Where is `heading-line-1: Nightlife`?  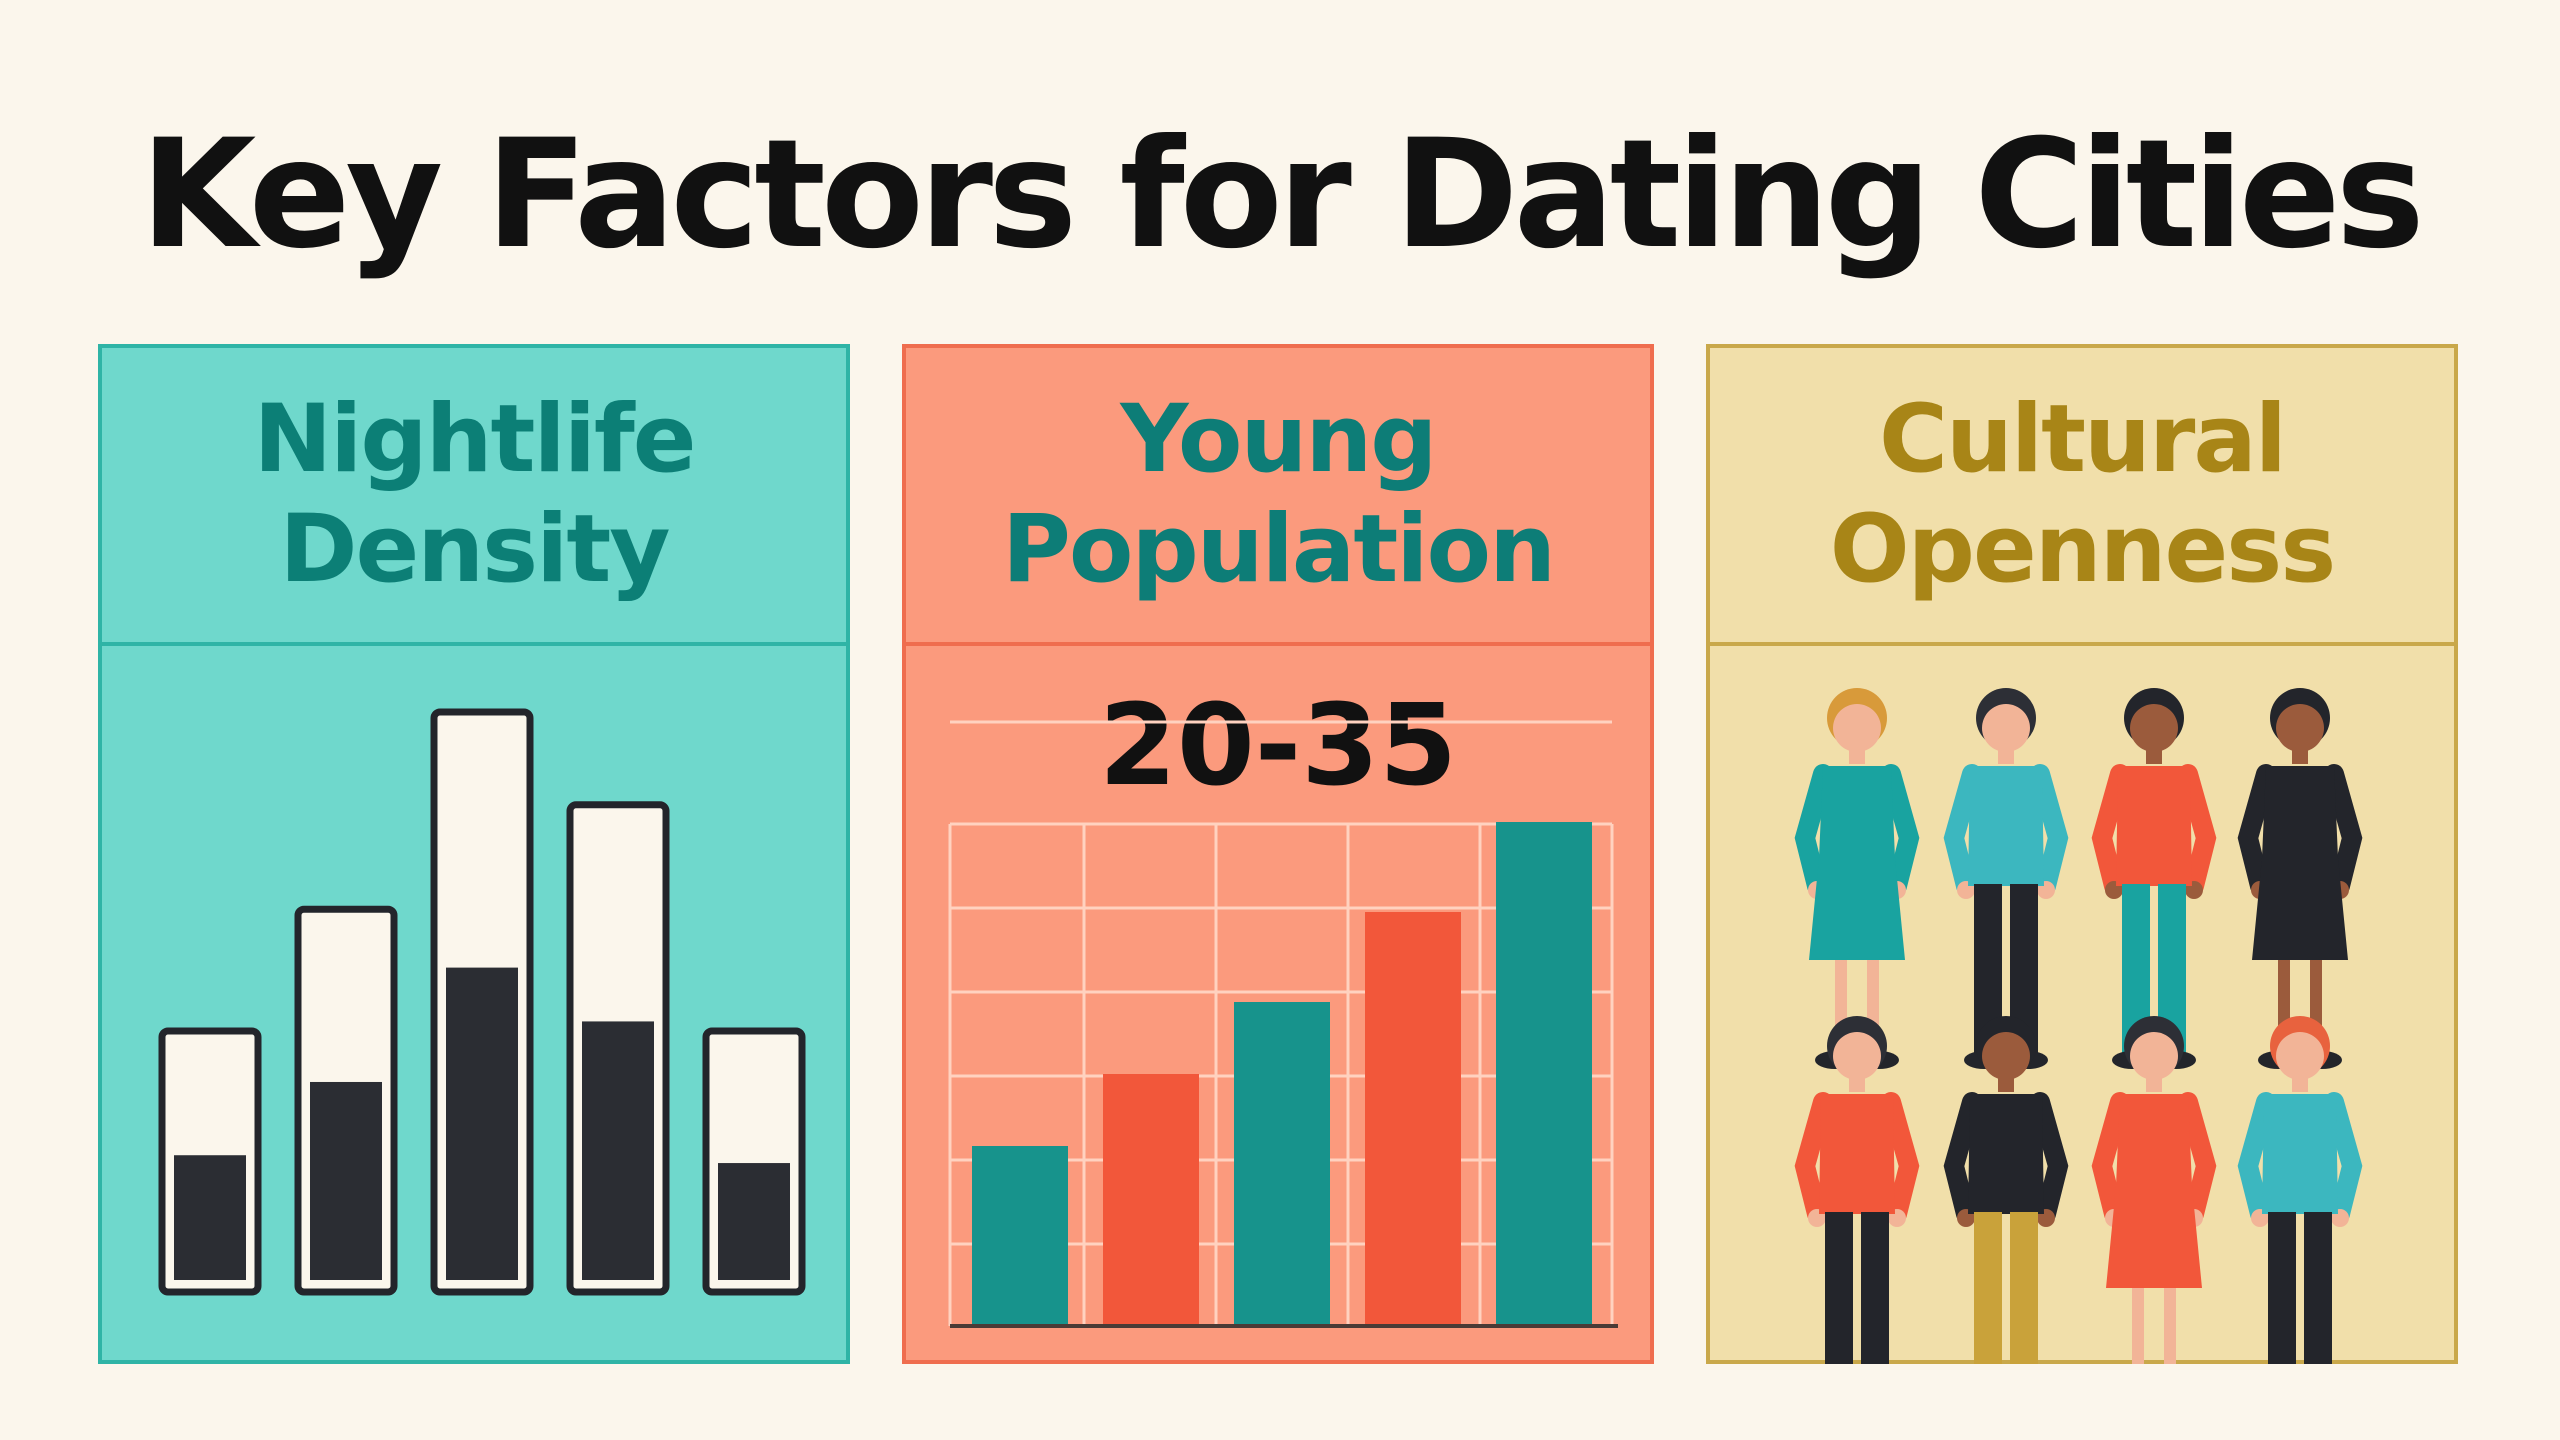 heading-line-1: Nightlife is located at coordinates (474, 440).